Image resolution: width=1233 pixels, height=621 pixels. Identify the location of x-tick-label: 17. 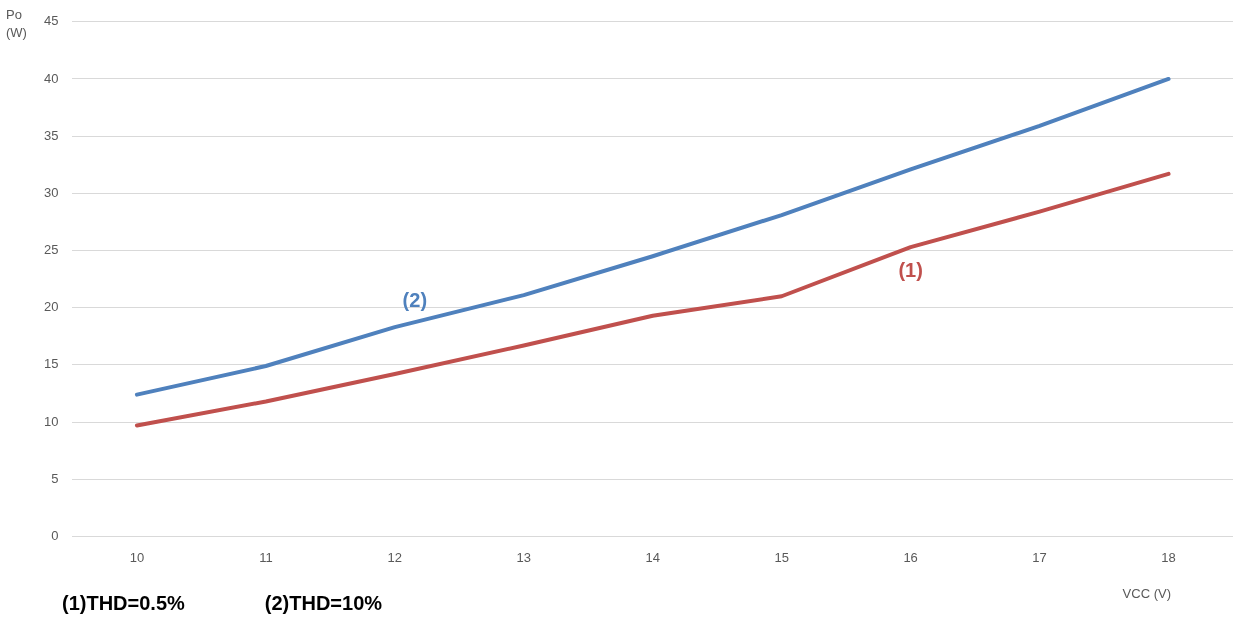
(1039, 557).